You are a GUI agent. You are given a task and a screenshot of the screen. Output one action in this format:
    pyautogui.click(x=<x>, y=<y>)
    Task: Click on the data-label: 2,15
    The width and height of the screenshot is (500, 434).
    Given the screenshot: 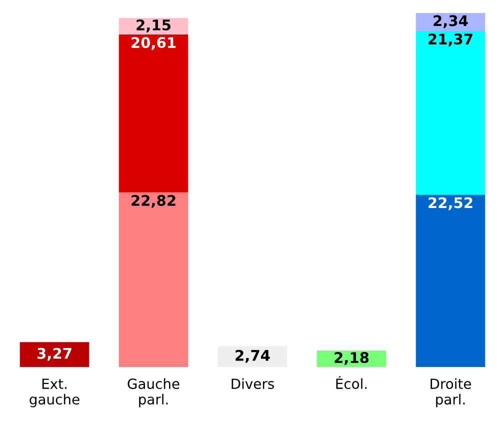 What is the action you would take?
    pyautogui.click(x=153, y=25)
    